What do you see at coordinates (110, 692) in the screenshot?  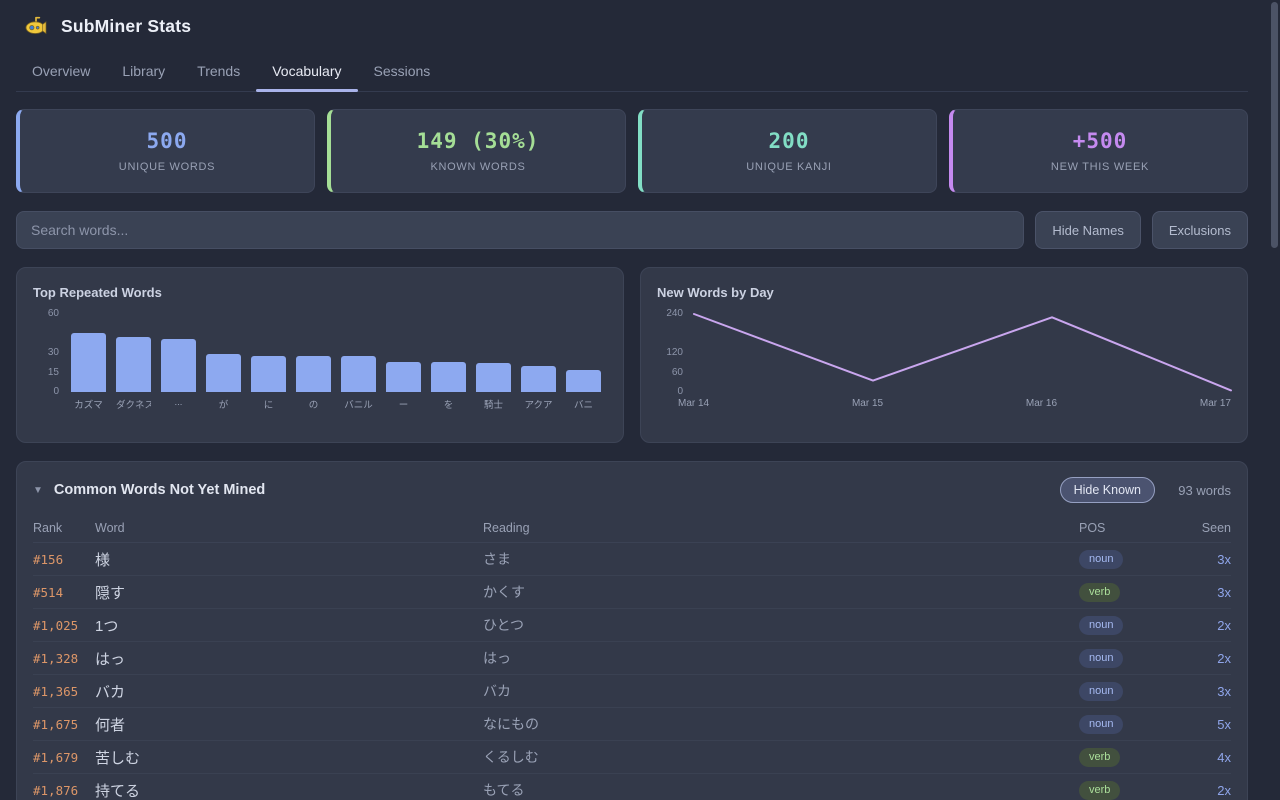 I see `word-cell: バカ` at bounding box center [110, 692].